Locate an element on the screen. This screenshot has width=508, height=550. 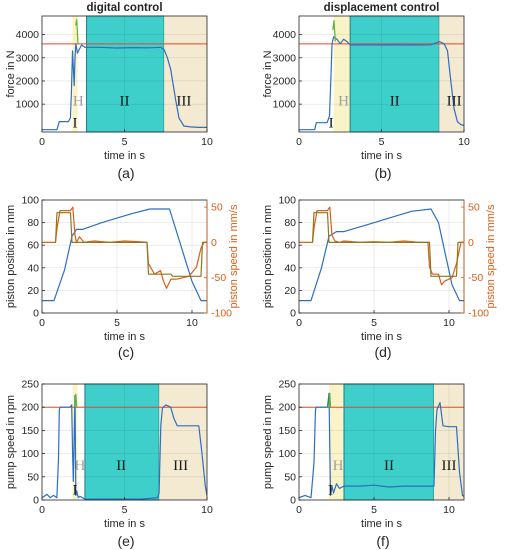
y-right-tick-label: -50 is located at coordinates (475, 278).